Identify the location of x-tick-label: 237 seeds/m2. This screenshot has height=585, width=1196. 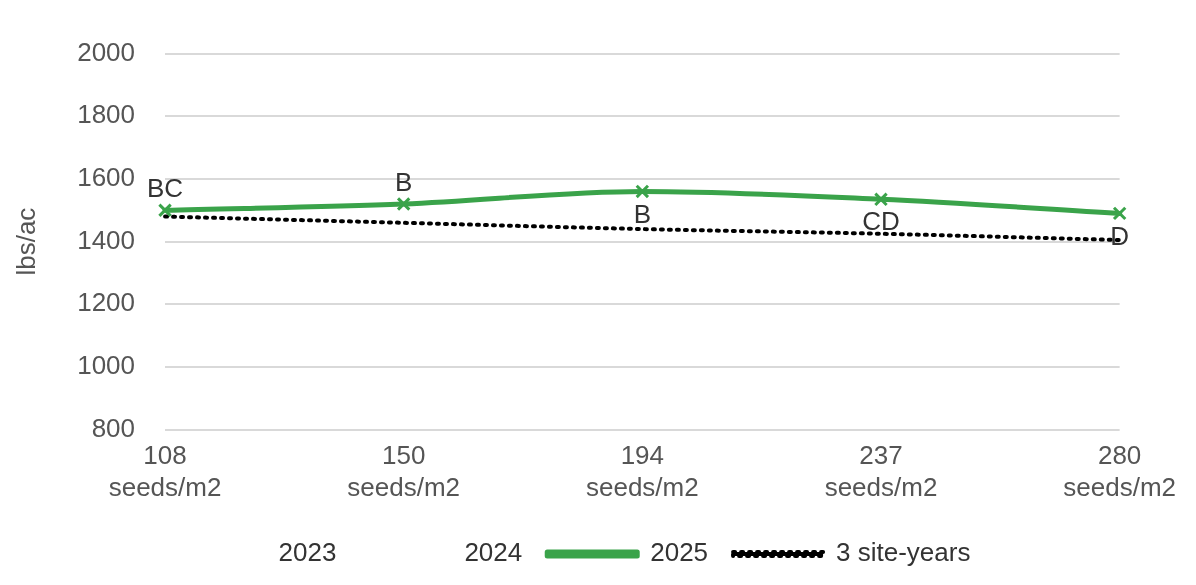
(881, 471).